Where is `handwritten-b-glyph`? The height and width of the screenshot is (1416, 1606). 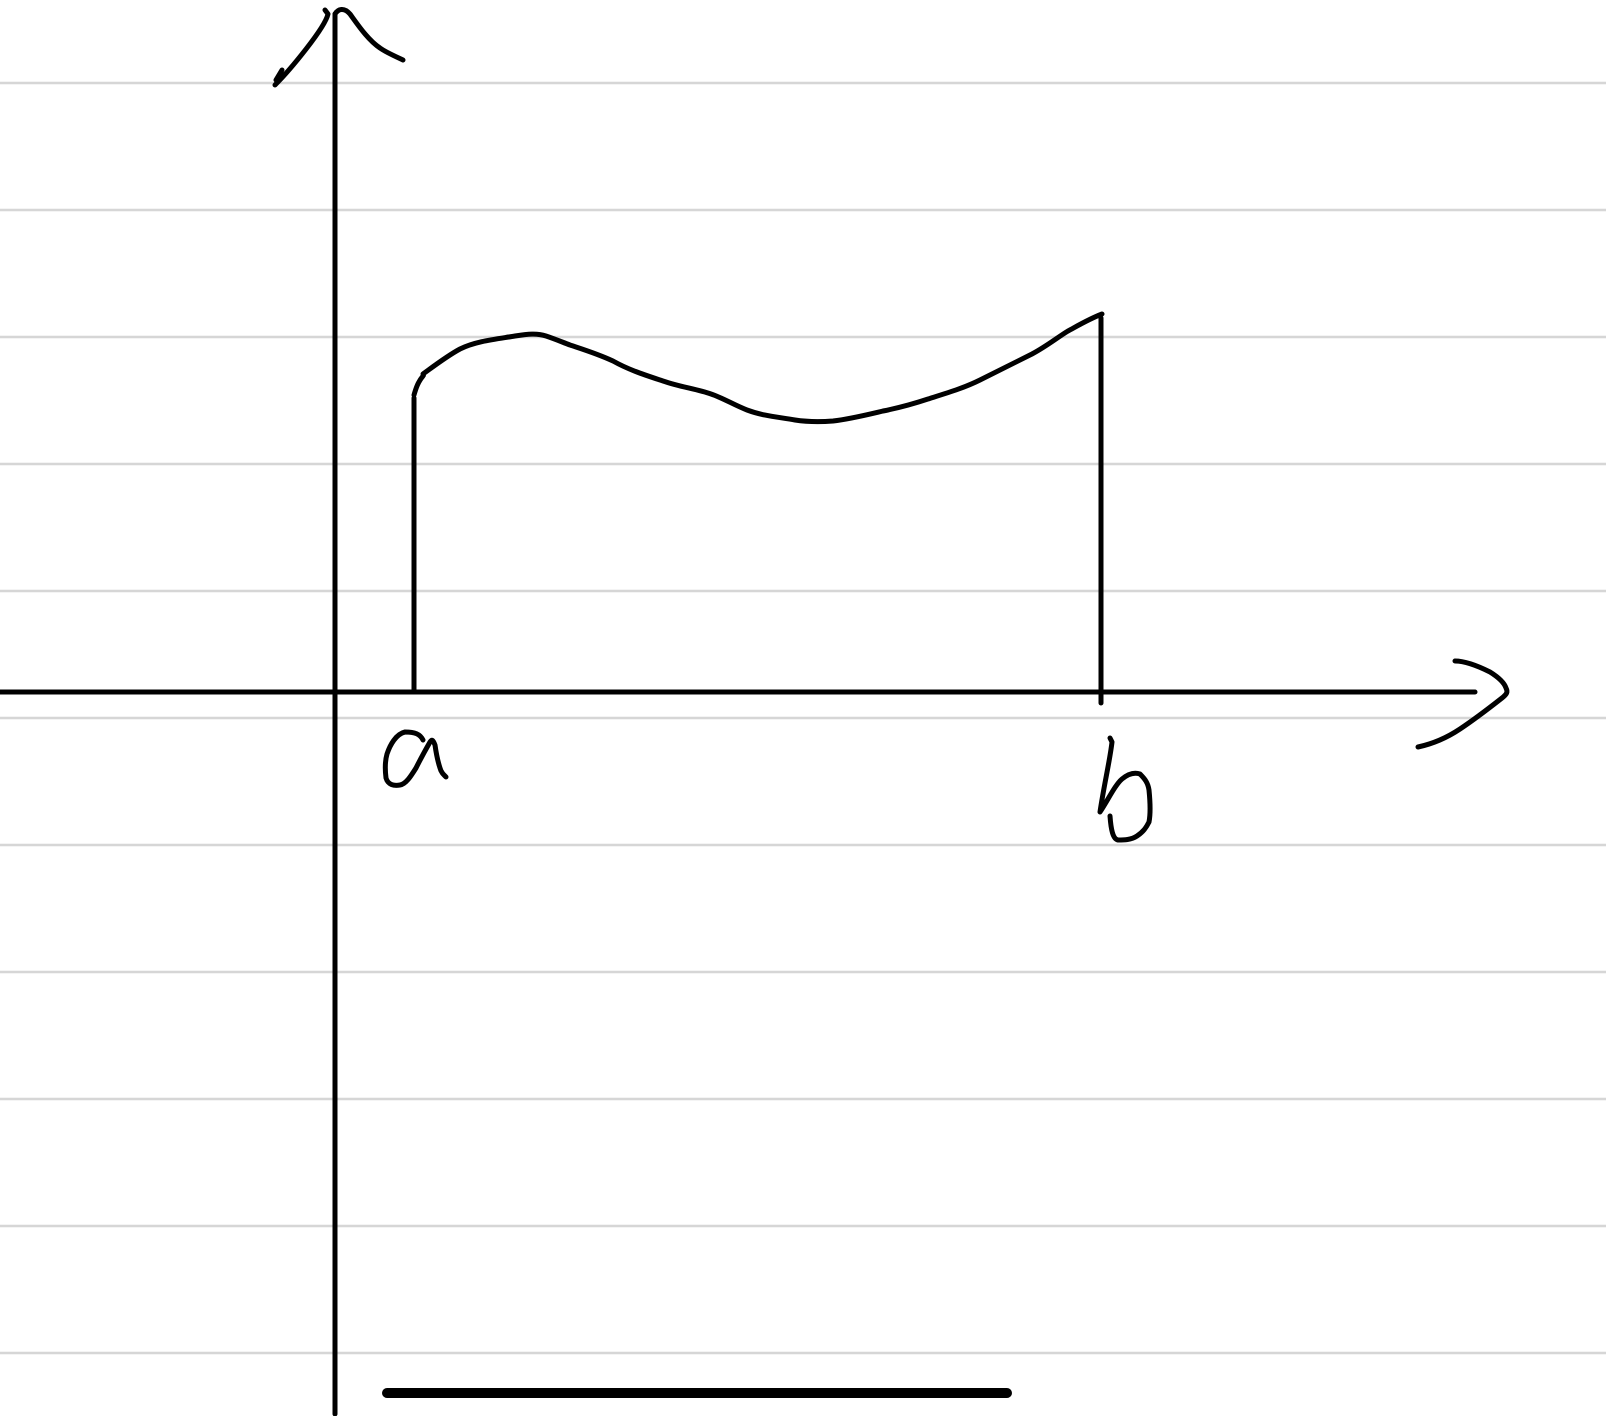 handwritten-b-glyph is located at coordinates (1125, 789).